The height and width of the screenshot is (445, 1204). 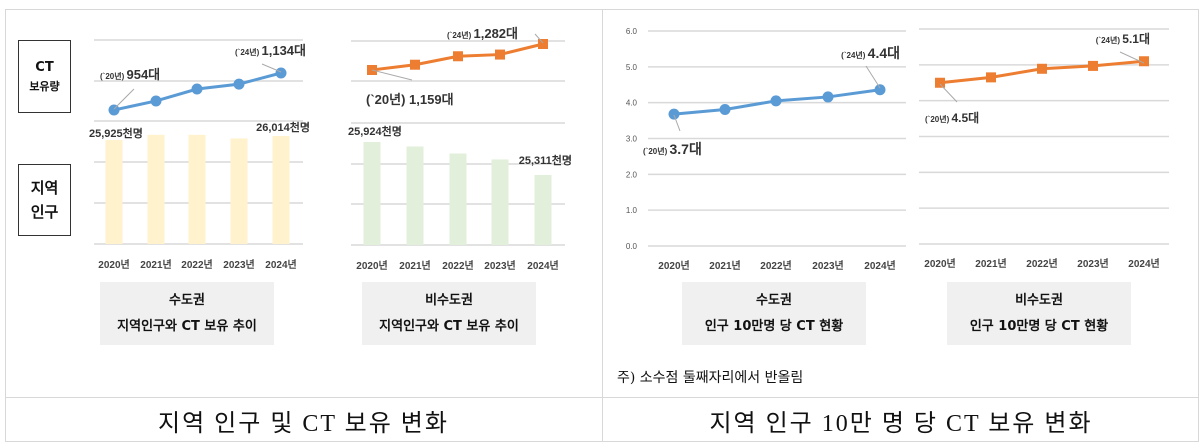 What do you see at coordinates (431, 99) in the screenshot?
I see `data-label-value: 1,159대` at bounding box center [431, 99].